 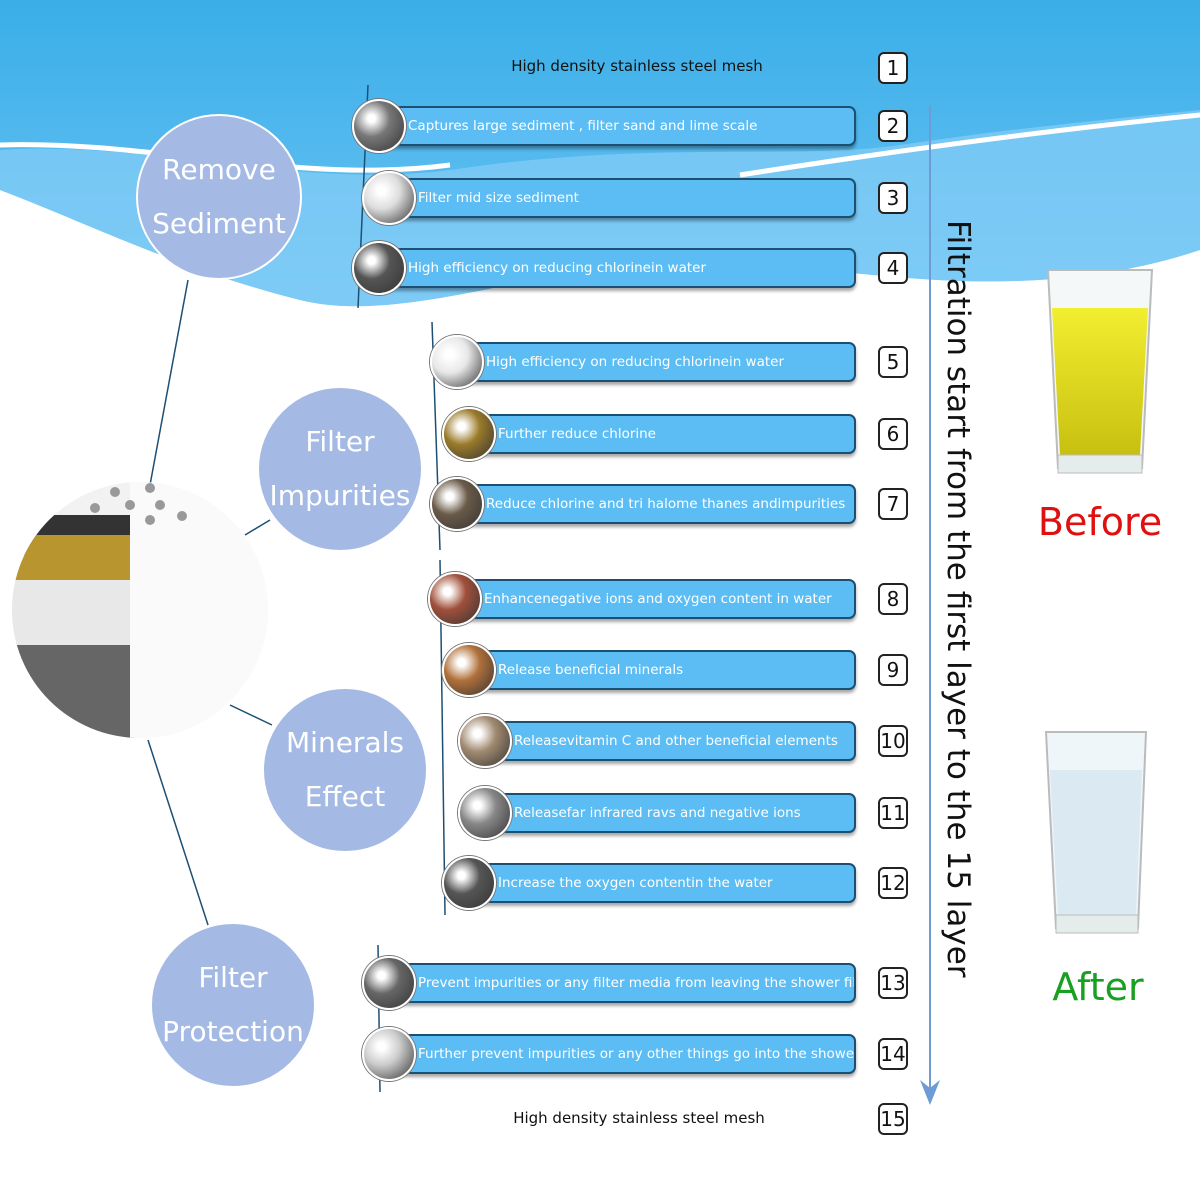 What do you see at coordinates (893, 126) in the screenshot?
I see `layer-2-number: 2` at bounding box center [893, 126].